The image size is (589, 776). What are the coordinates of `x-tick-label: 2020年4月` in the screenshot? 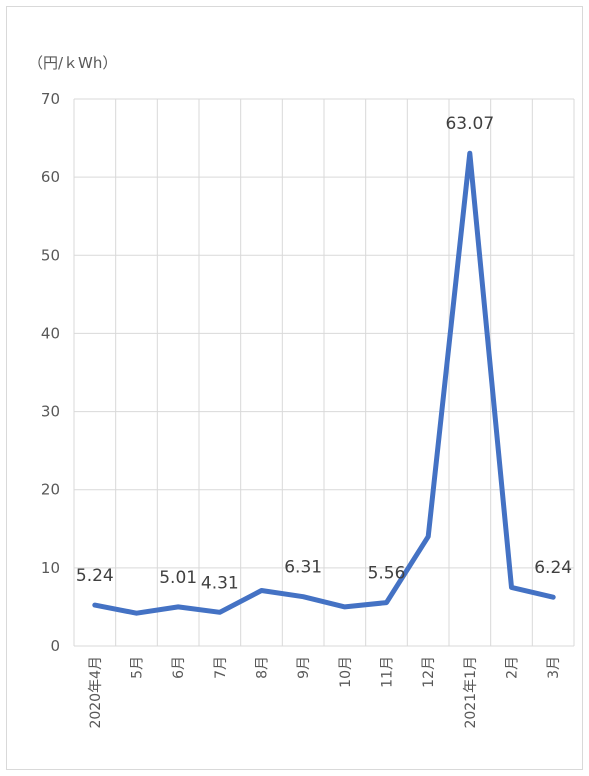 It's located at (96, 692).